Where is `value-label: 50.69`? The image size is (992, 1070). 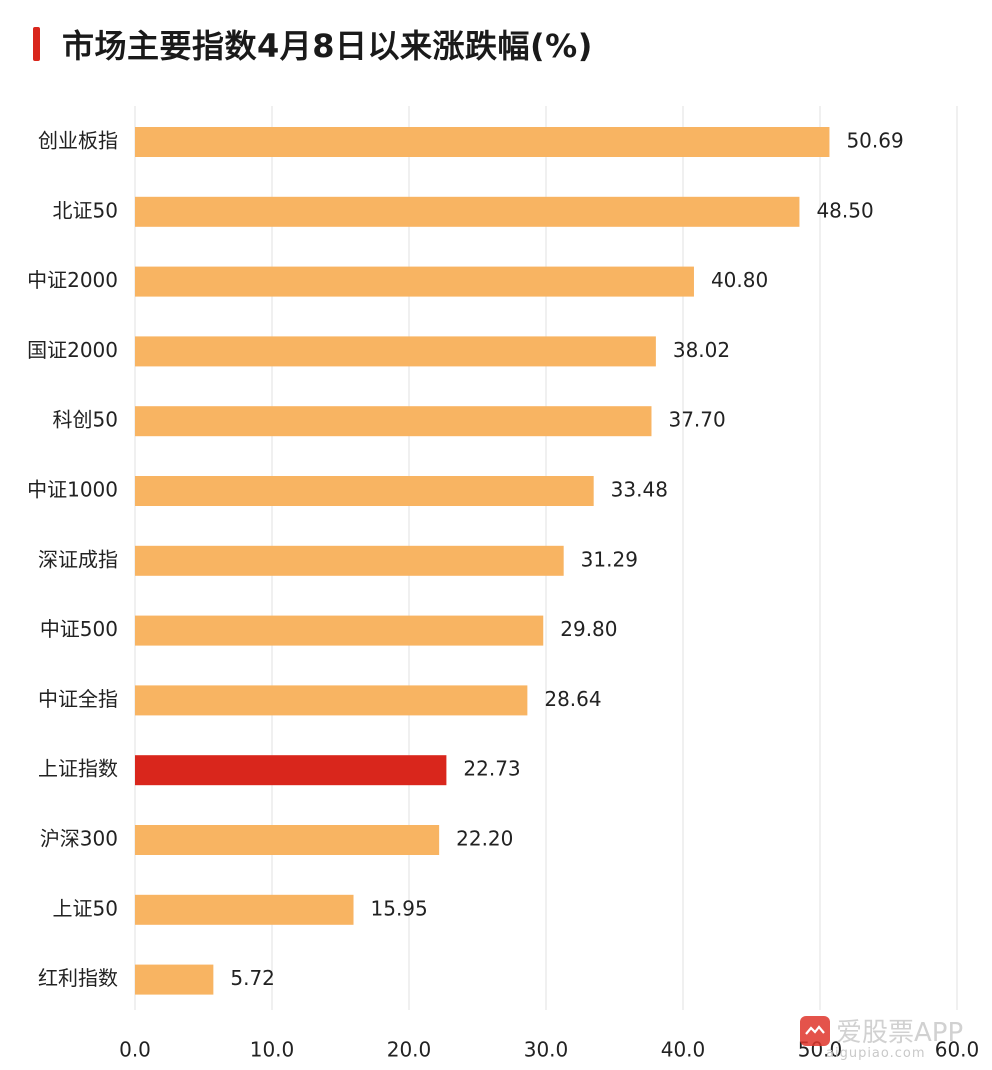
value-label: 50.69 is located at coordinates (874, 141).